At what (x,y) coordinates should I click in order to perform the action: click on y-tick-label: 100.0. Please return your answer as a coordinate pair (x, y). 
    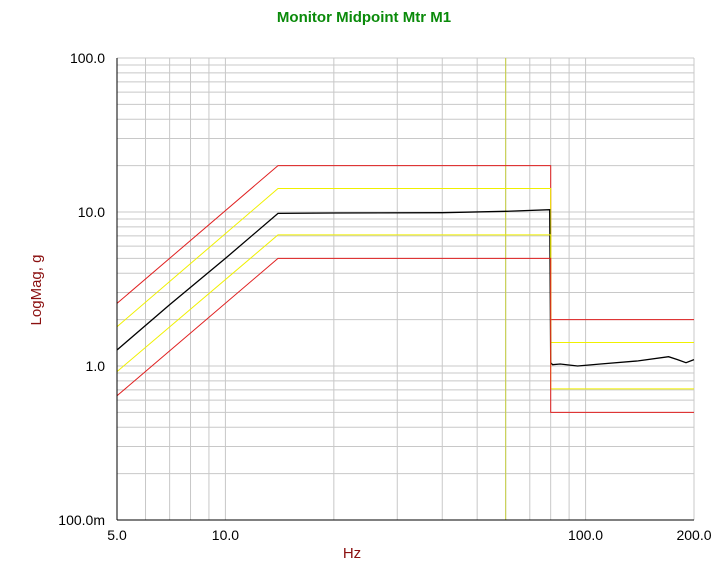
    Looking at the image, I should click on (87, 58).